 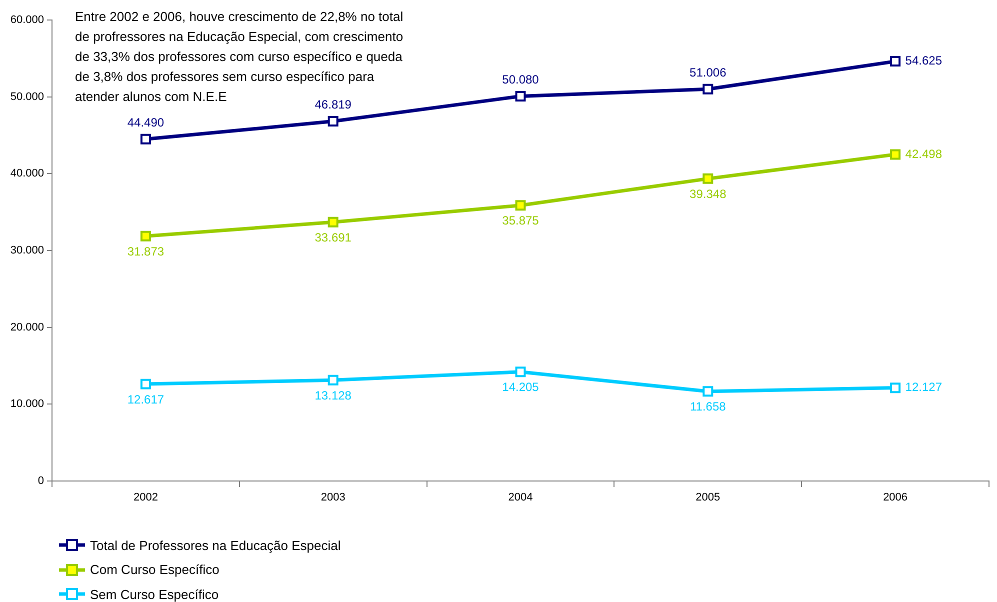 What do you see at coordinates (145, 399) in the screenshot?
I see `data-label: 12.617` at bounding box center [145, 399].